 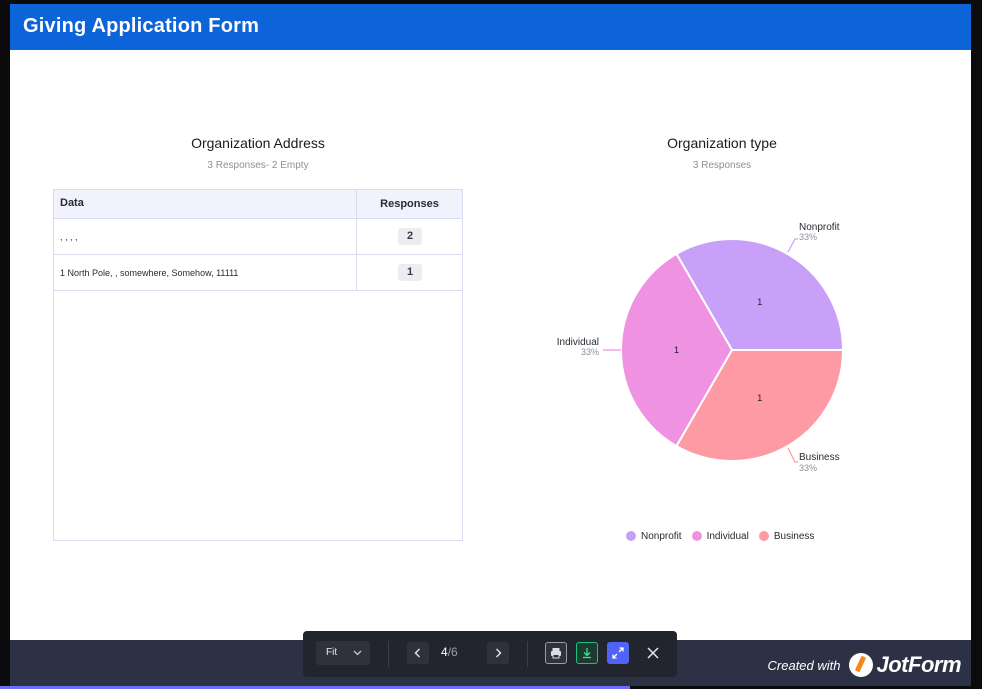 I want to click on page-indicator: 4/6, so click(x=449, y=652).